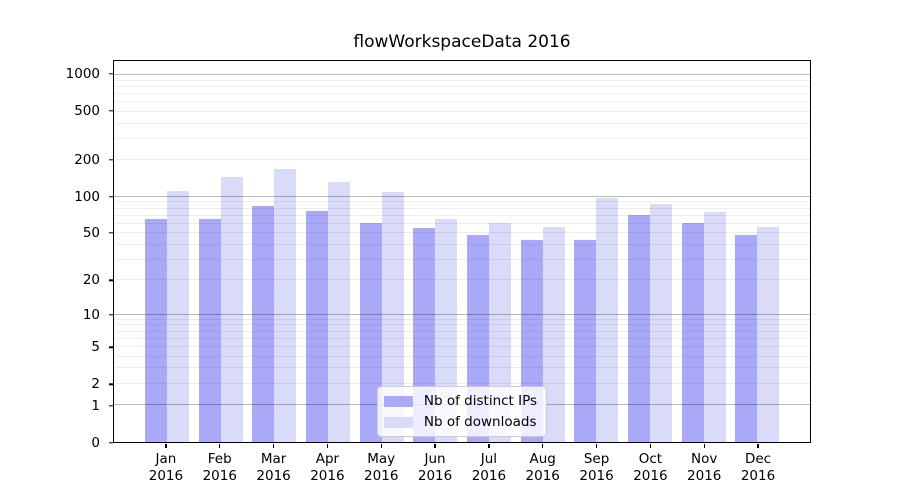  Describe the element at coordinates (209, 330) in the screenshot. I see `bar-feb-nb-of-distinct-ips` at that location.